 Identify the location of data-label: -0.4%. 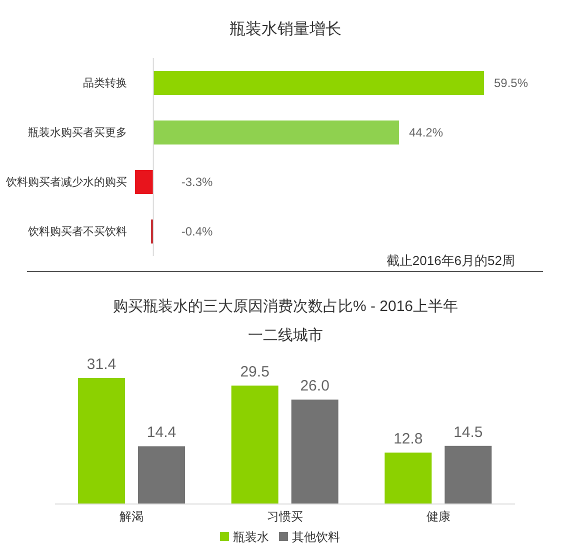
(197, 231).